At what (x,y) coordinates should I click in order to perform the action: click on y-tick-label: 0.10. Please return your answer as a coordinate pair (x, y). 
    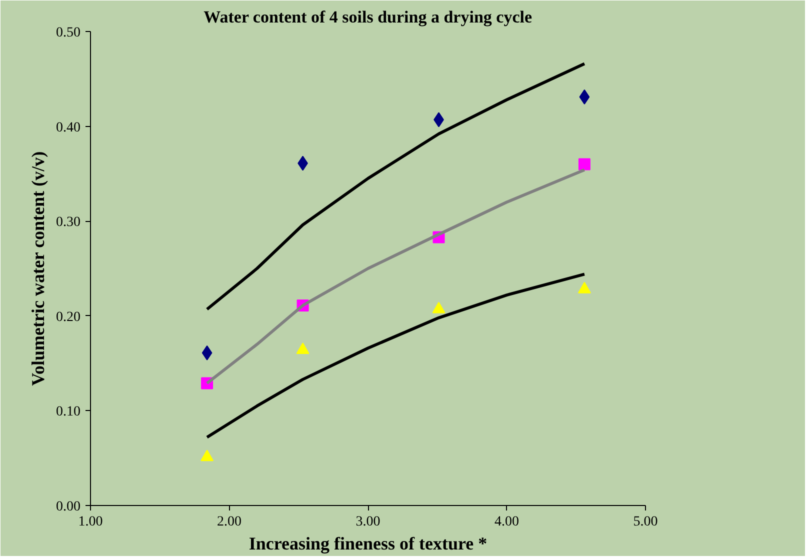
    Looking at the image, I should click on (68, 412).